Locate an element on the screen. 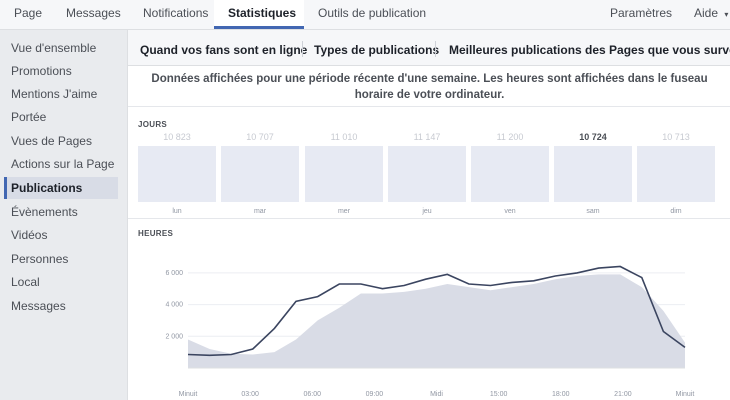  x-tick-label: 18:00 is located at coordinates (561, 394).